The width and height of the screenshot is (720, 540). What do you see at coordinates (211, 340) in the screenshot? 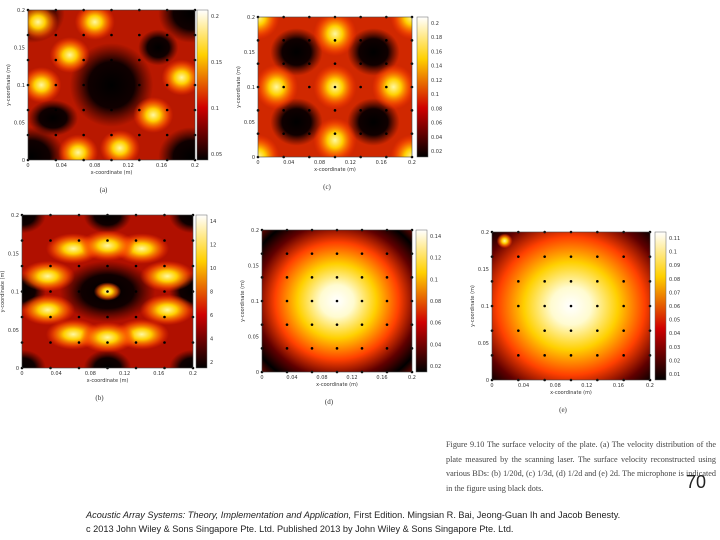
I see `colorbar-tick-label: 4` at bounding box center [211, 340].